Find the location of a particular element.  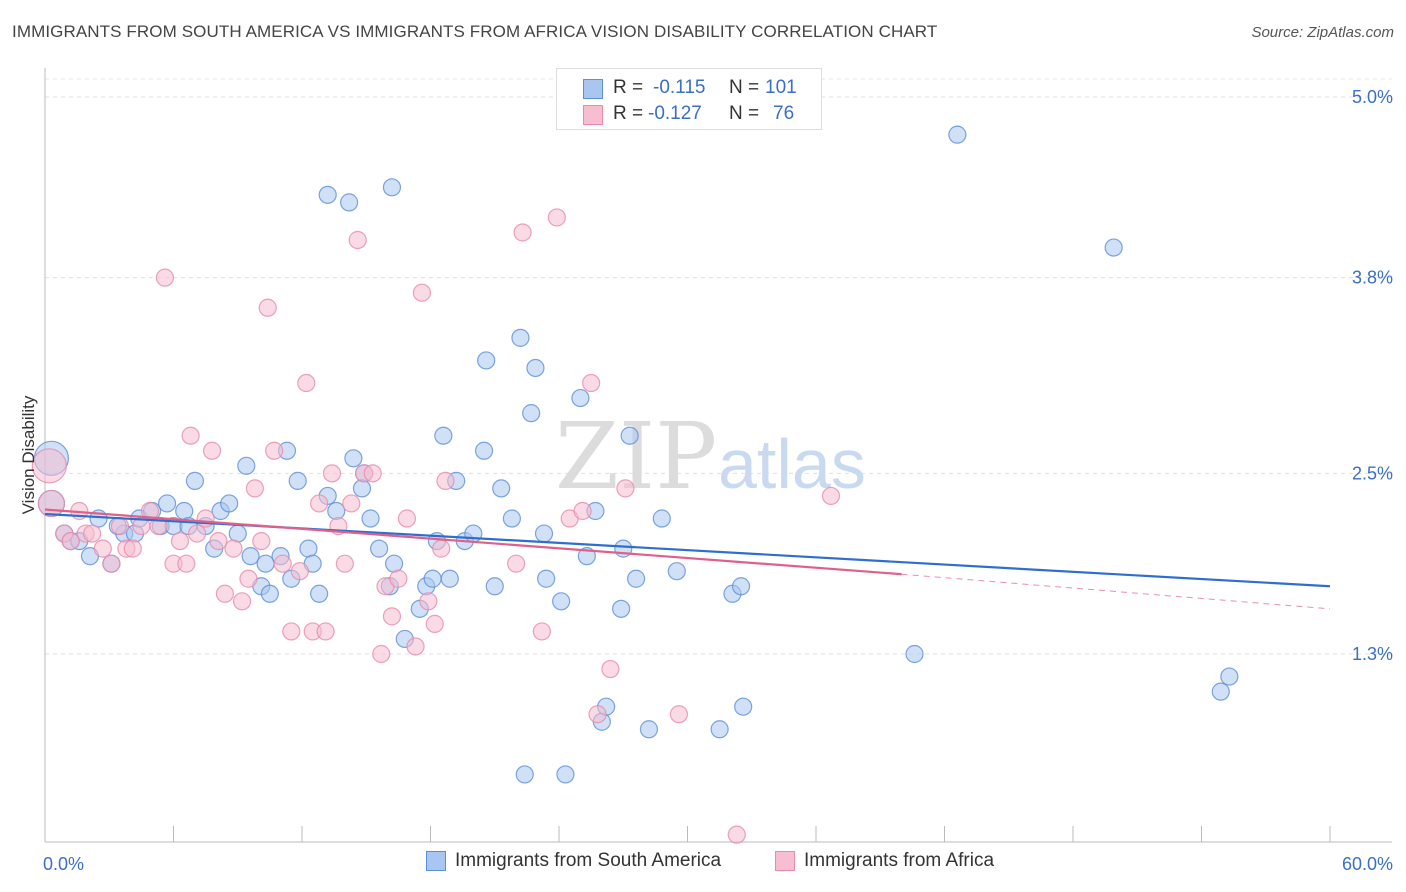

stats-r-value: -0.127 is located at coordinates (675, 113).